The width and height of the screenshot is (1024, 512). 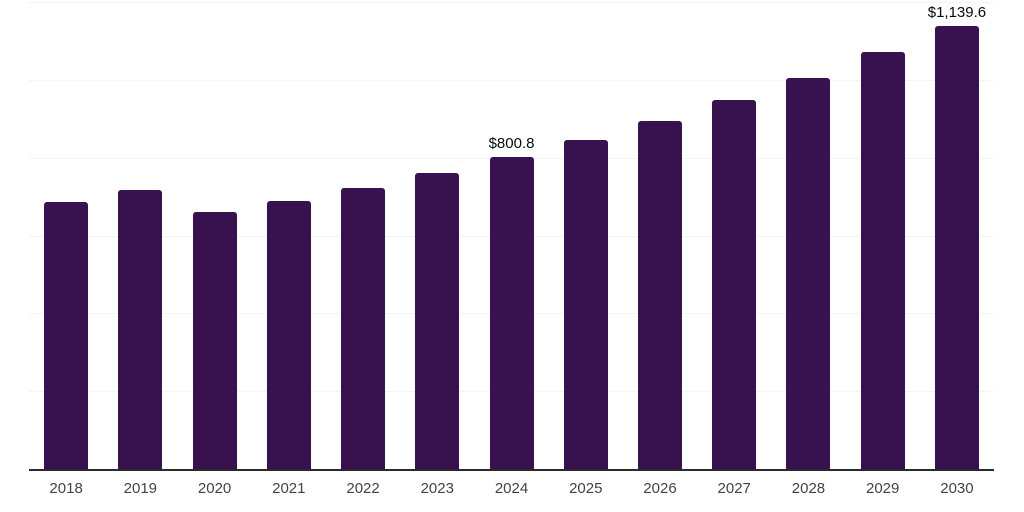 I want to click on bar-2029, so click(x=882, y=260).